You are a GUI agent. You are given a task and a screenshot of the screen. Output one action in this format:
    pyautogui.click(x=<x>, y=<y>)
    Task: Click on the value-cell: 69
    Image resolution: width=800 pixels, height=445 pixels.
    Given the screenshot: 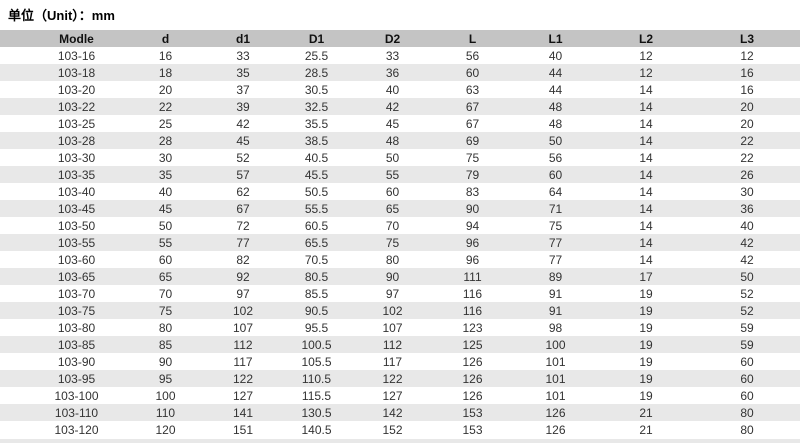 What is the action you would take?
    pyautogui.click(x=472, y=140)
    